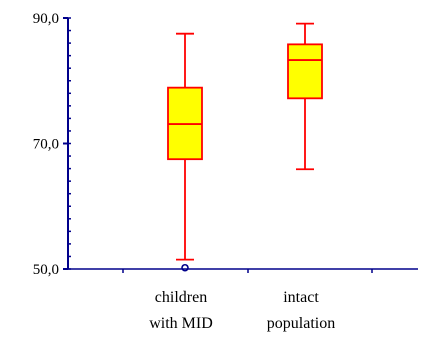  I want to click on x-category-label: intact, so click(301, 297).